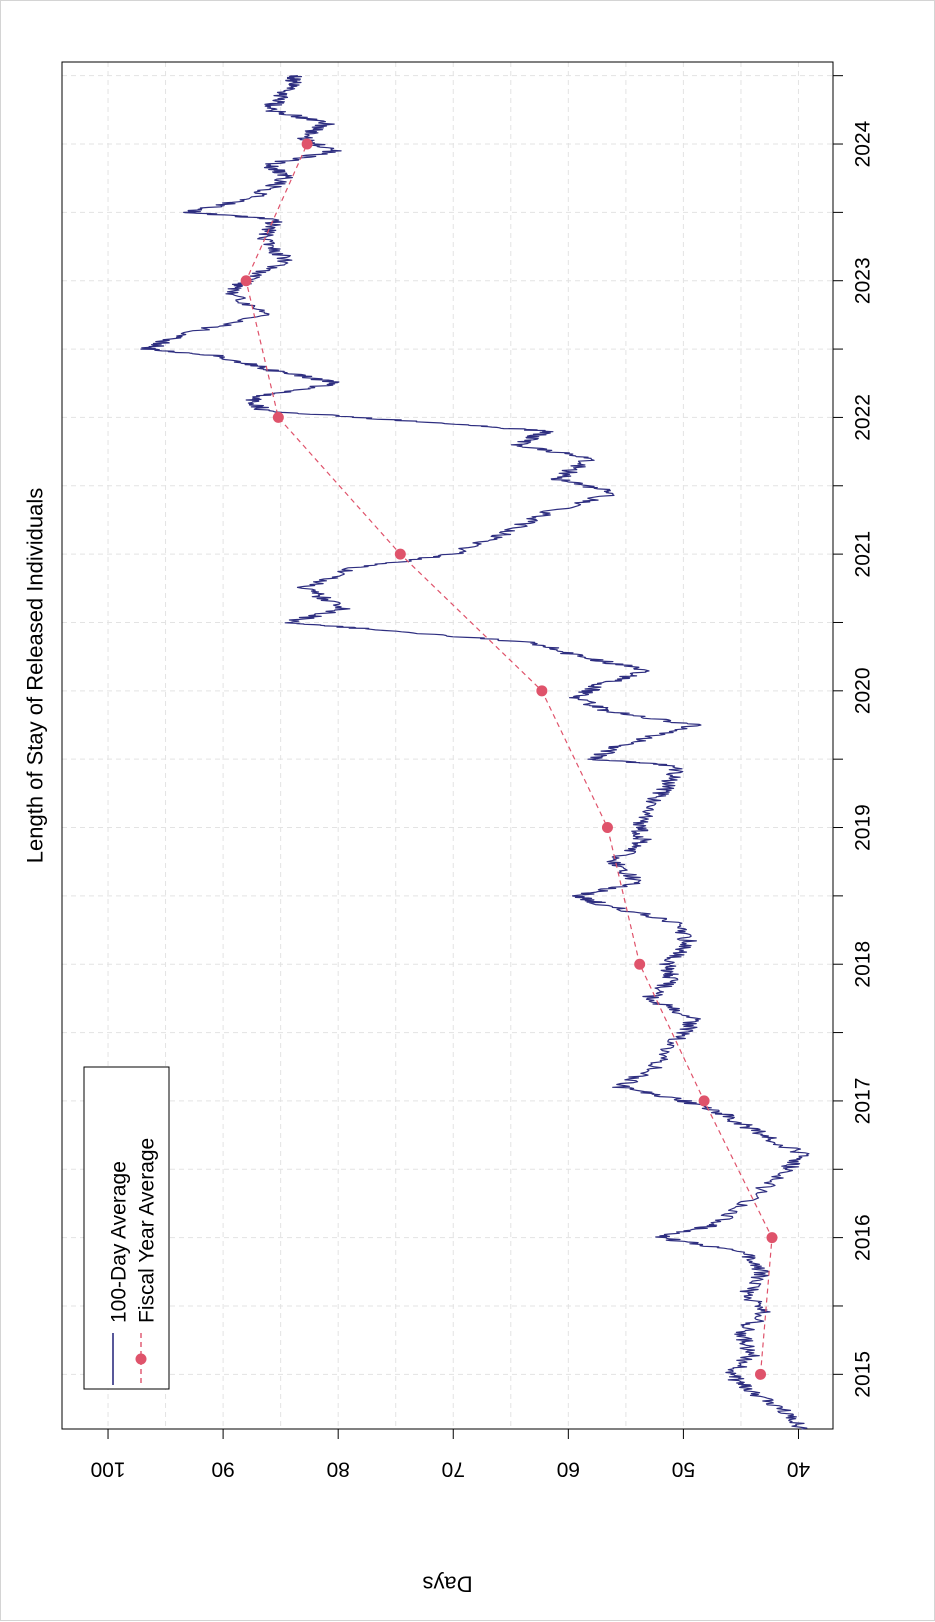 This screenshot has height=1622, width=935. What do you see at coordinates (863, 417) in the screenshot?
I see `x-tick-label: 2022` at bounding box center [863, 417].